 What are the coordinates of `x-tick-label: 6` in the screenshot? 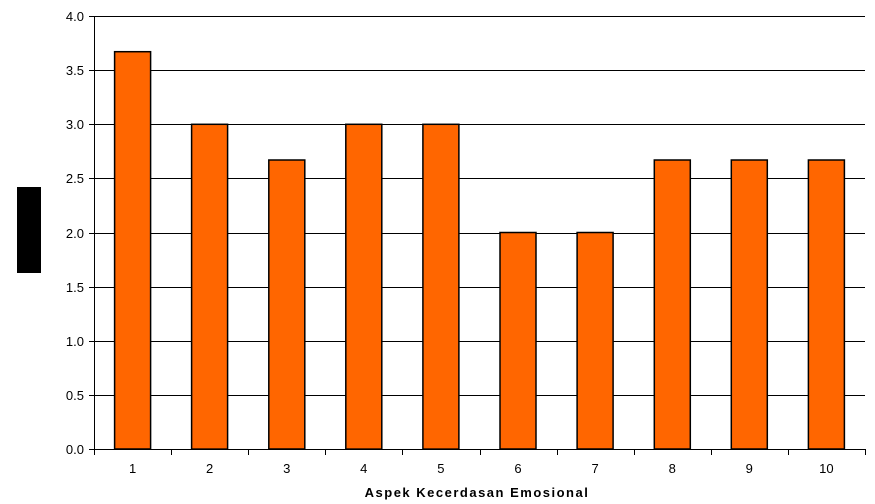 It's located at (517, 468).